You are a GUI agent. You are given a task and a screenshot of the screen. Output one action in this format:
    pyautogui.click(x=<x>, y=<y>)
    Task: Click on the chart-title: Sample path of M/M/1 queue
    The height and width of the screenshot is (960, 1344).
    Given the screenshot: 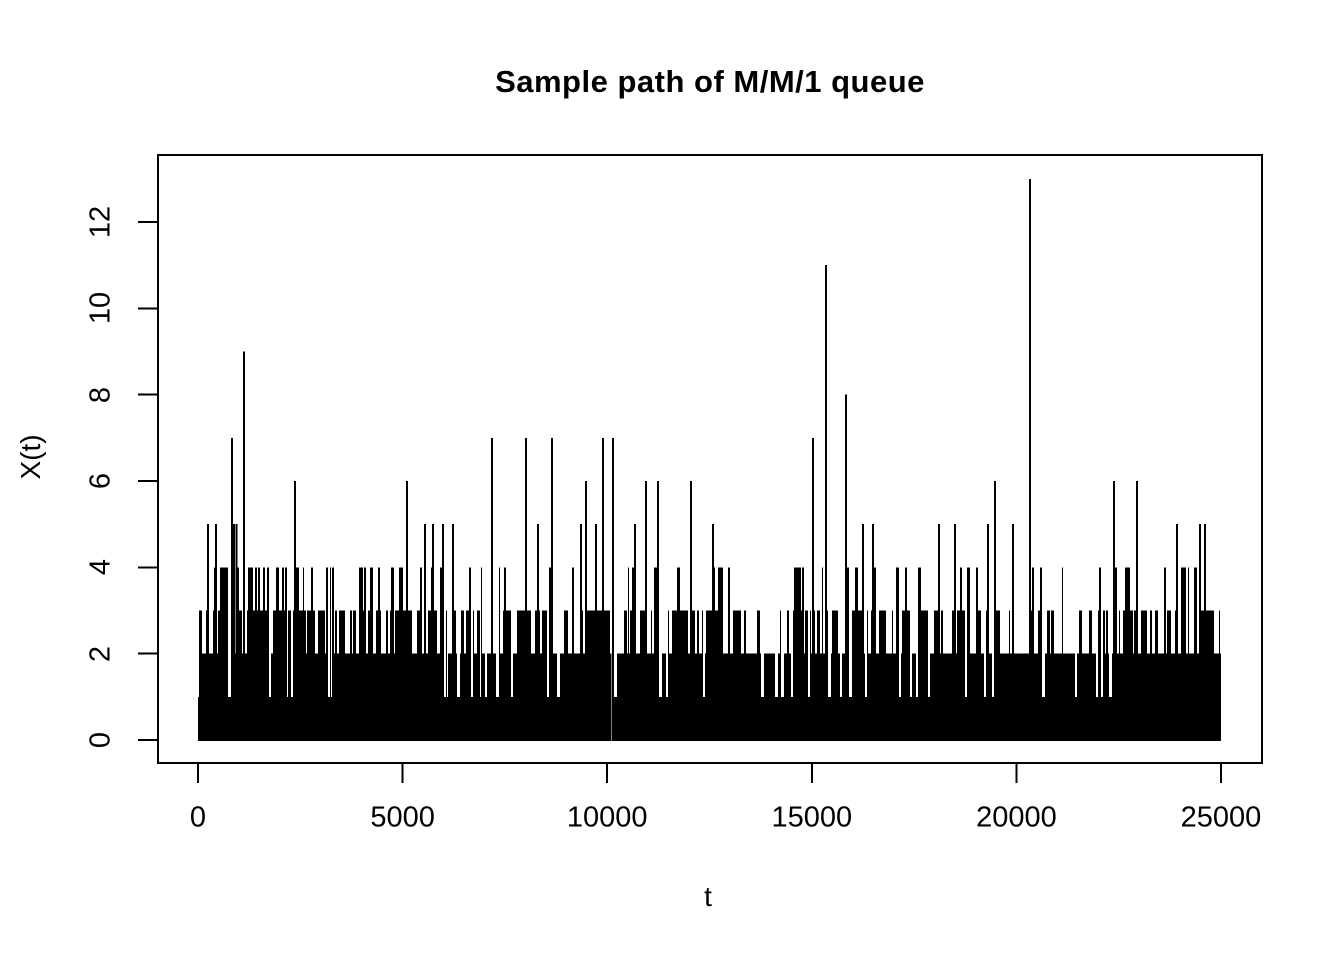 What is the action you would take?
    pyautogui.click(x=710, y=81)
    